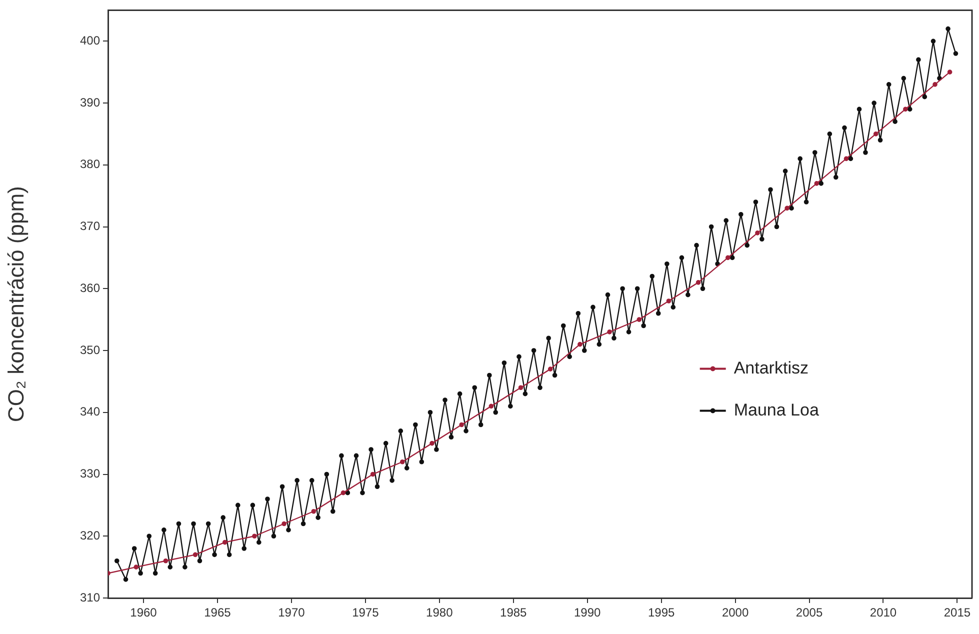 The height and width of the screenshot is (634, 979). Describe the element at coordinates (883, 613) in the screenshot. I see `x-tick-label: 2010` at that location.